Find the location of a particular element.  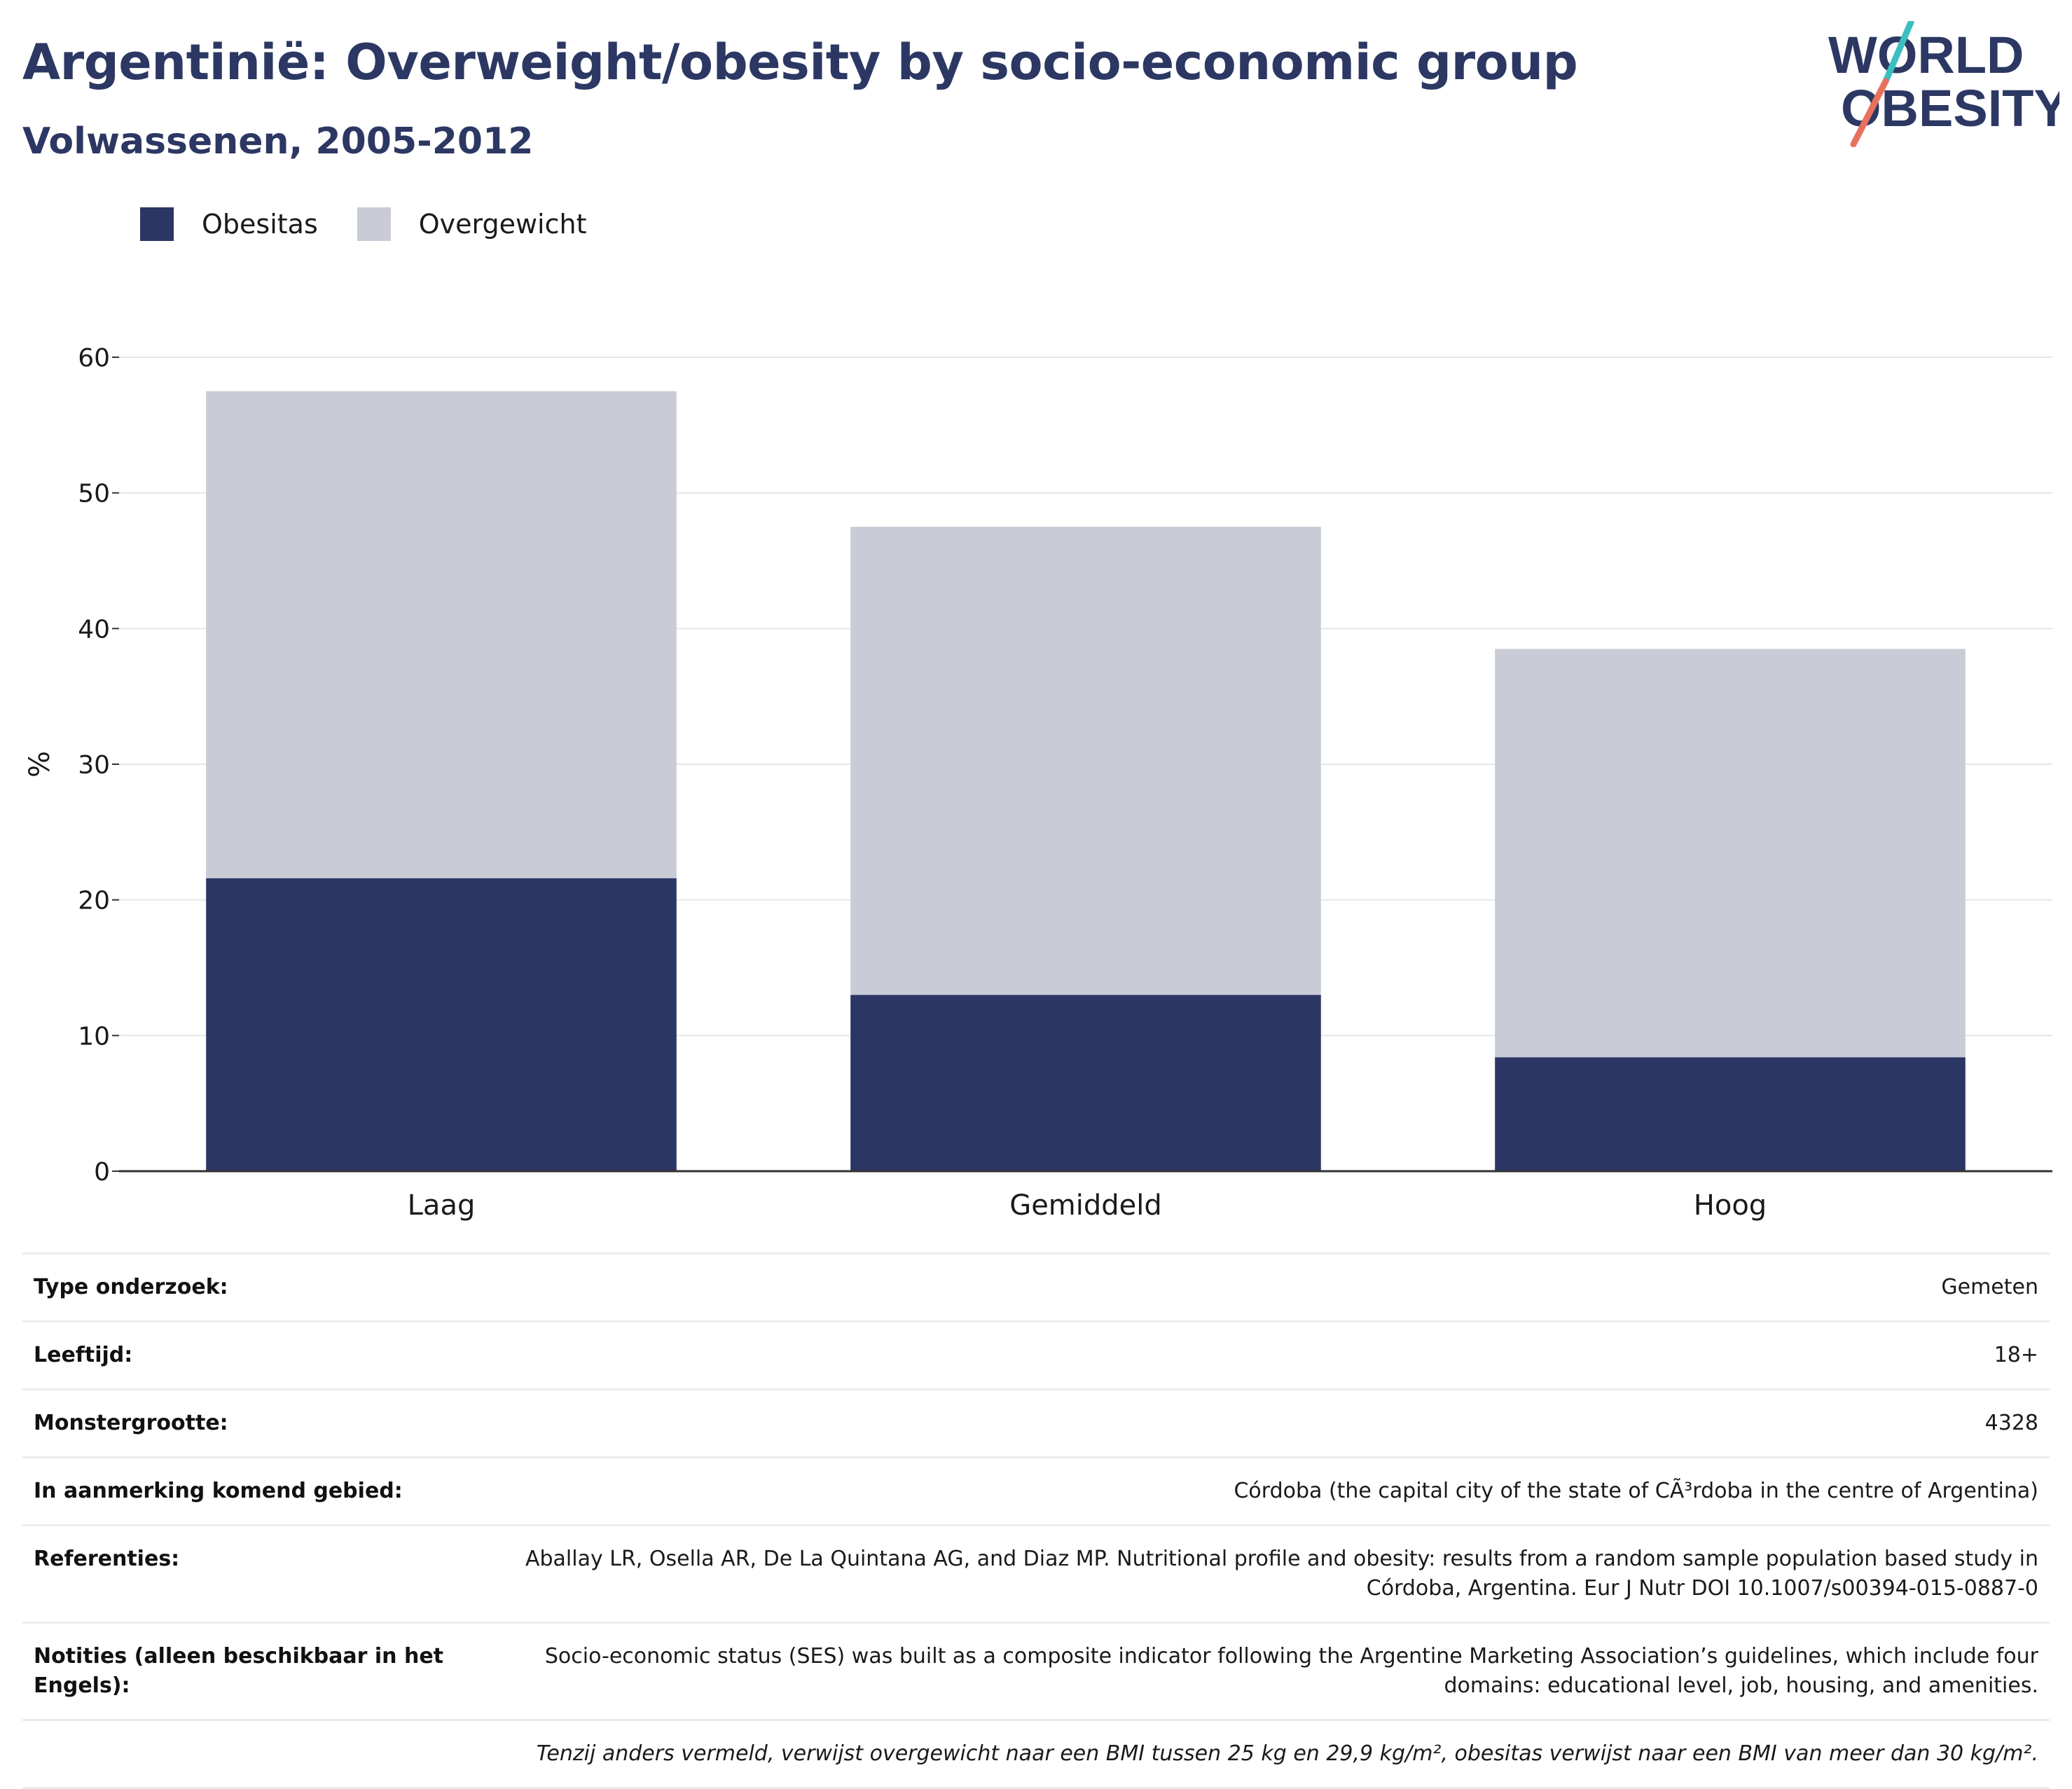

bar-overgewicht-hoog is located at coordinates (1730, 854).